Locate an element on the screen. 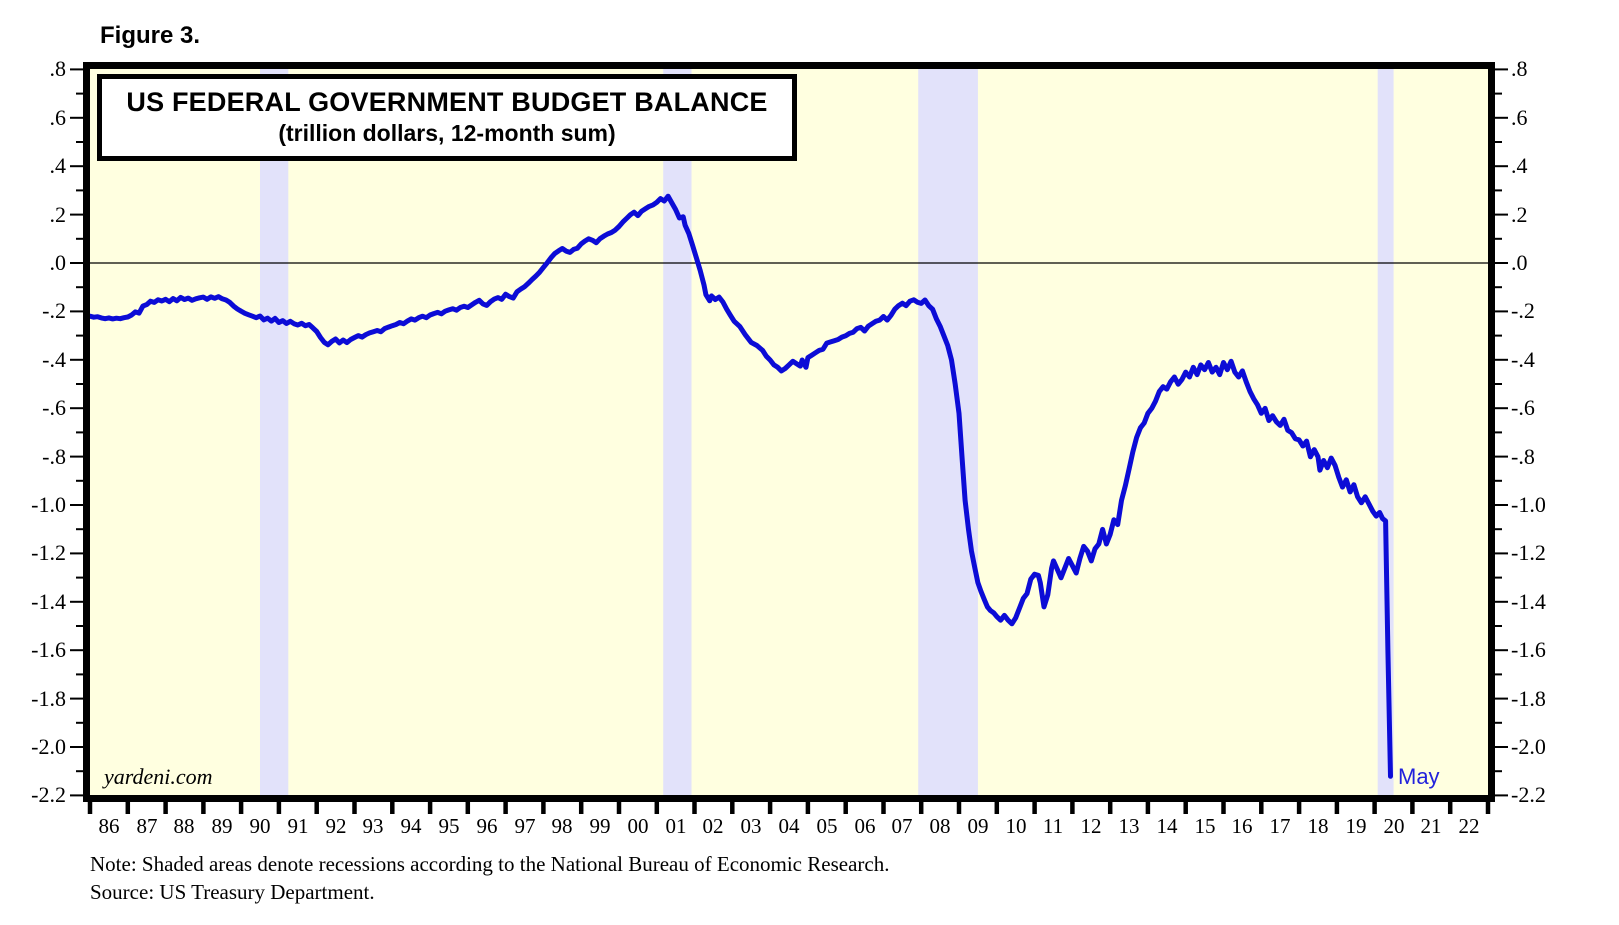  y-tick-label-left: -1.4 is located at coordinates (48, 601).